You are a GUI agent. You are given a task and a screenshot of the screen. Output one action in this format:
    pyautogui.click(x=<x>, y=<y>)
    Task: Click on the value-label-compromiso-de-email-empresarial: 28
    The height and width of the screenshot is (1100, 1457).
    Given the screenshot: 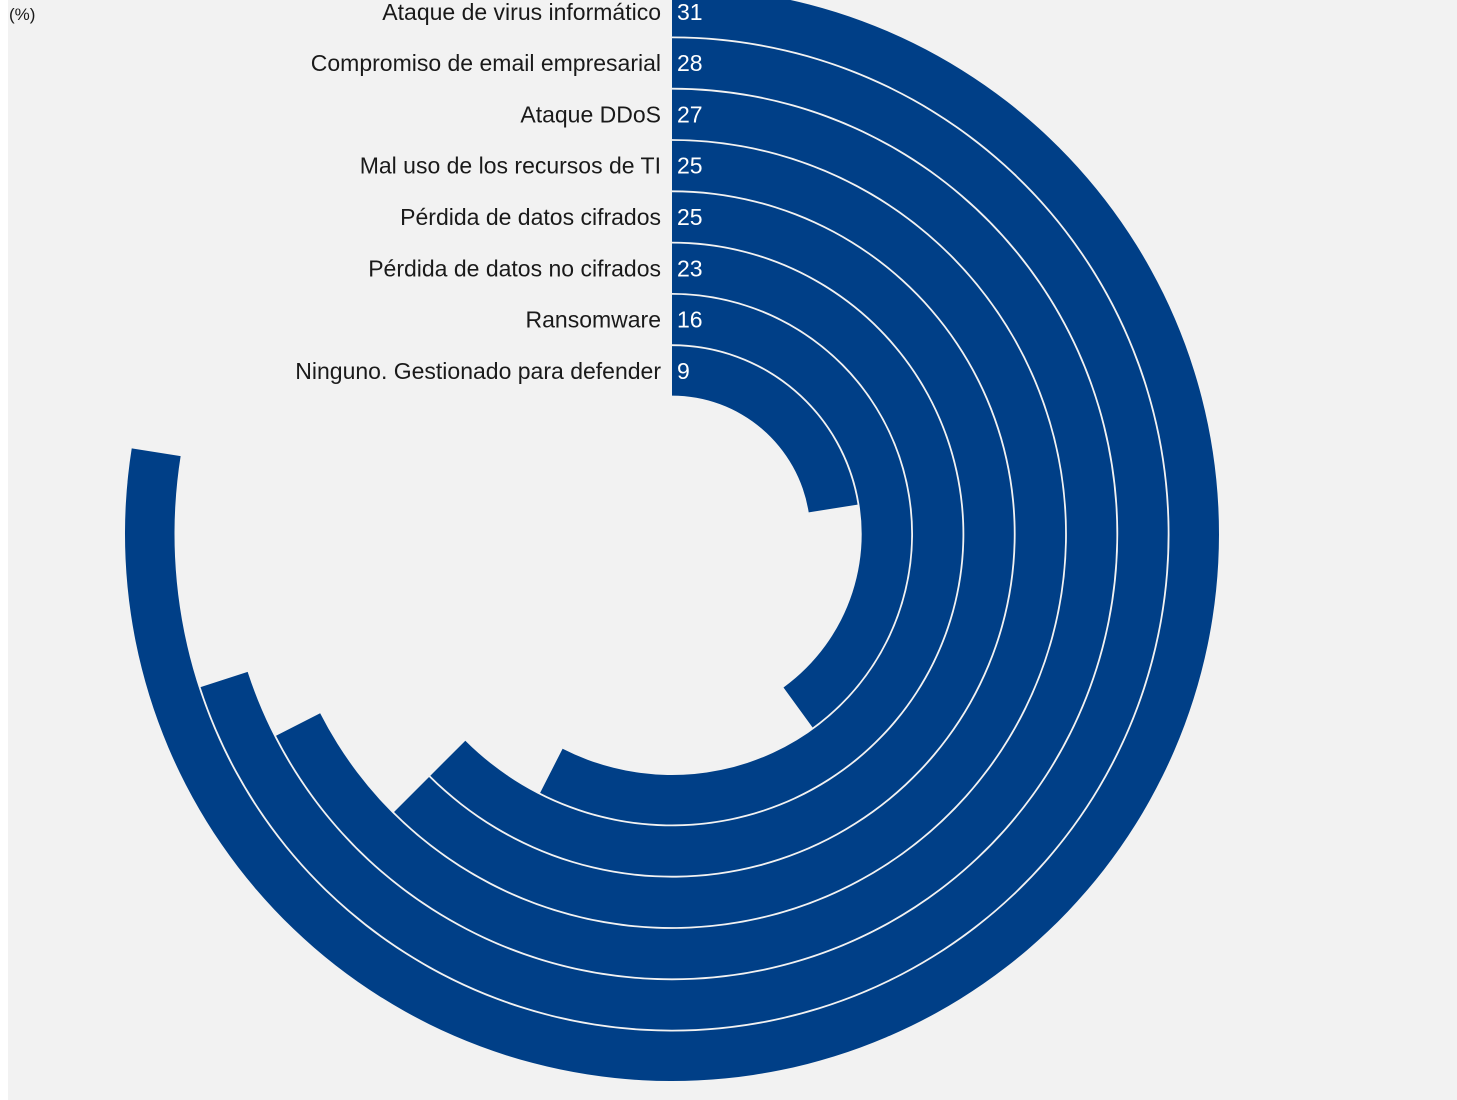 What is the action you would take?
    pyautogui.click(x=690, y=63)
    